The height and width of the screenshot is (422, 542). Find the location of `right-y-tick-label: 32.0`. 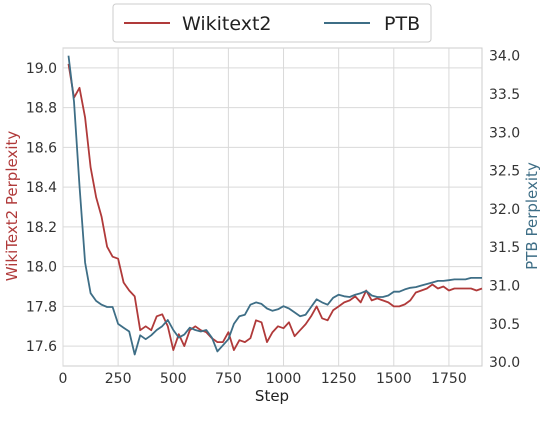

right-y-tick-label: 32.0 is located at coordinates (504, 210).